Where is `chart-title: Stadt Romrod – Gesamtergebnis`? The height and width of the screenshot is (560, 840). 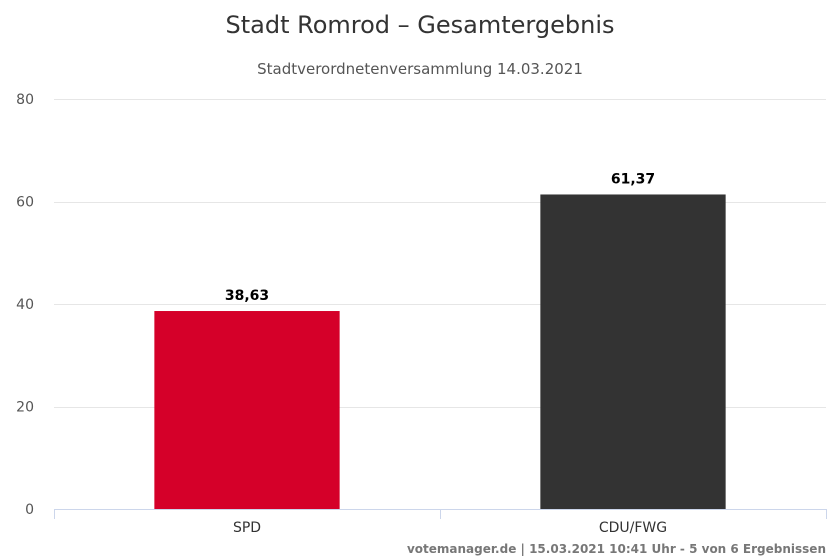 chart-title: Stadt Romrod – Gesamtergebnis is located at coordinates (420, 25).